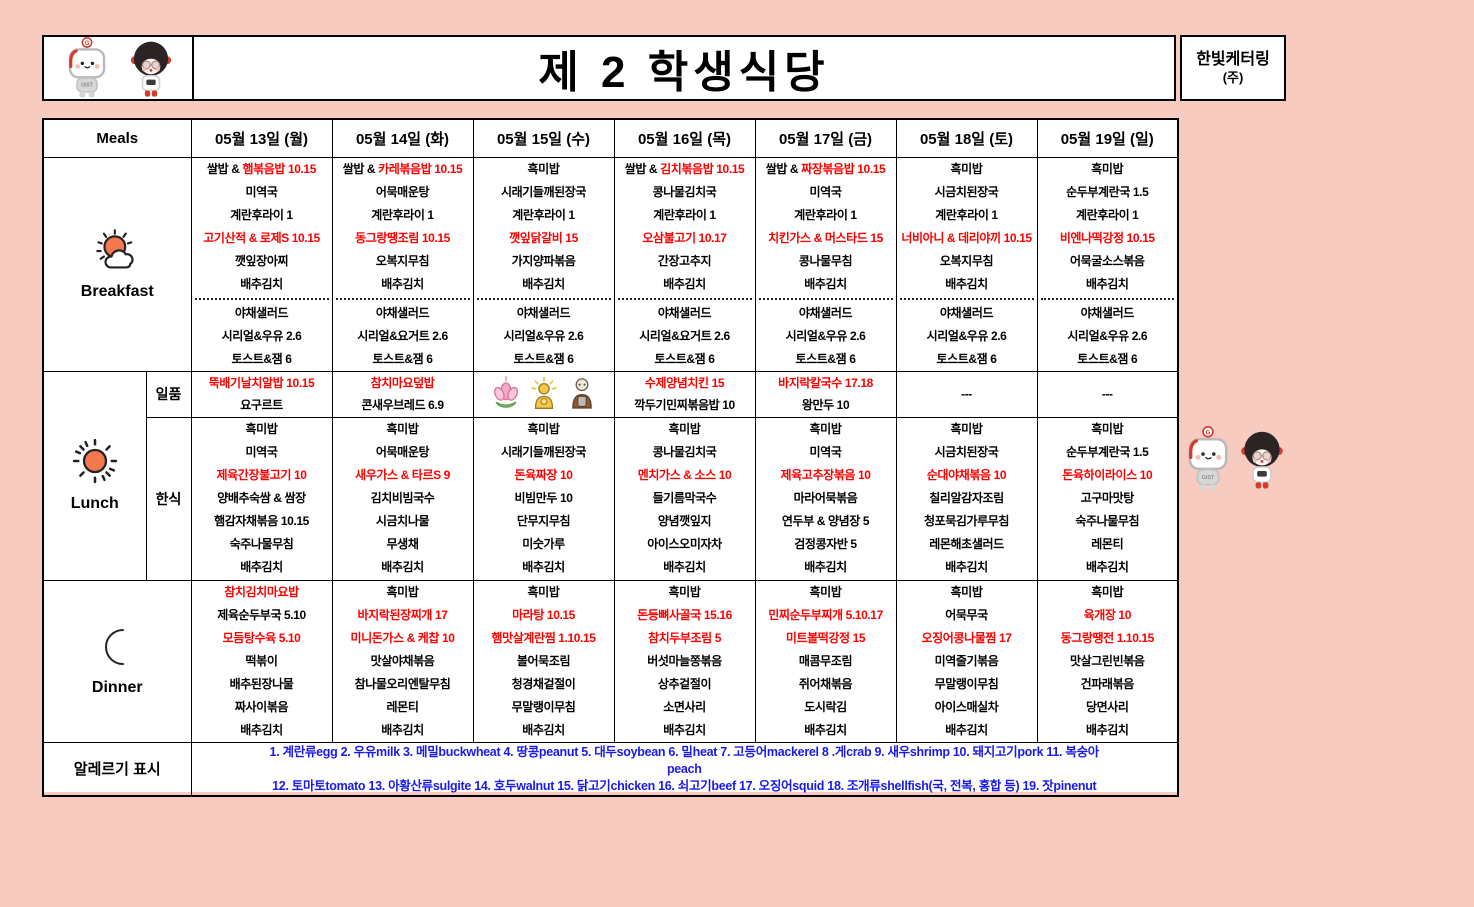 The height and width of the screenshot is (907, 1474). I want to click on menu-item: 오징어콩나물찜 17, so click(966, 637).